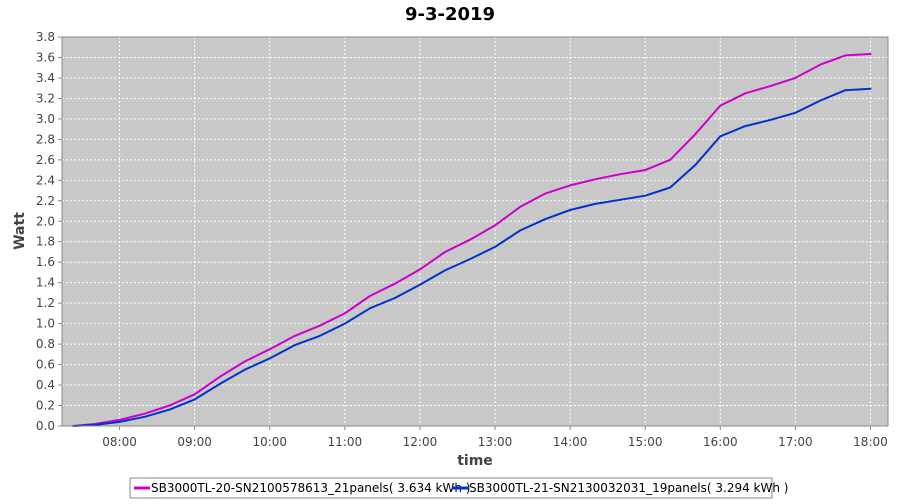  What do you see at coordinates (45, 385) in the screenshot?
I see `y-tick-label: 0.4` at bounding box center [45, 385].